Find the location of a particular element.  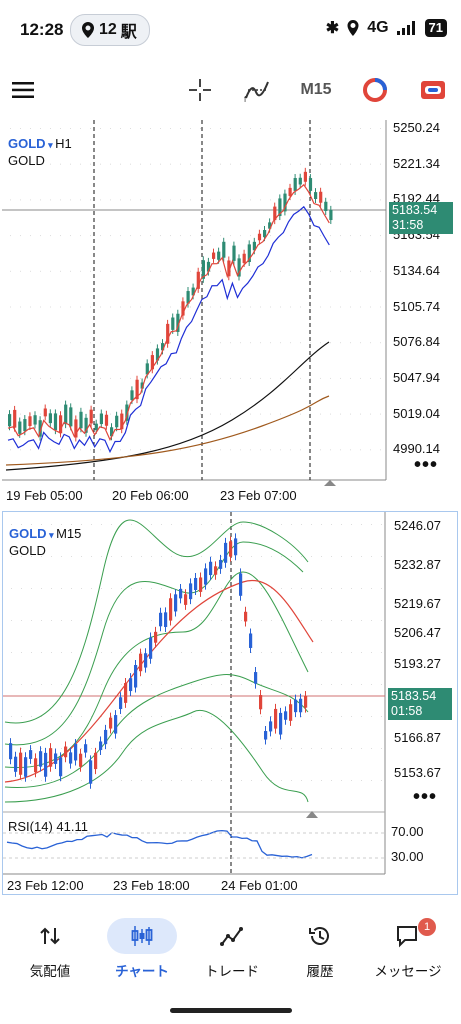

timeframe-button: M15 is located at coordinates (316, 89).